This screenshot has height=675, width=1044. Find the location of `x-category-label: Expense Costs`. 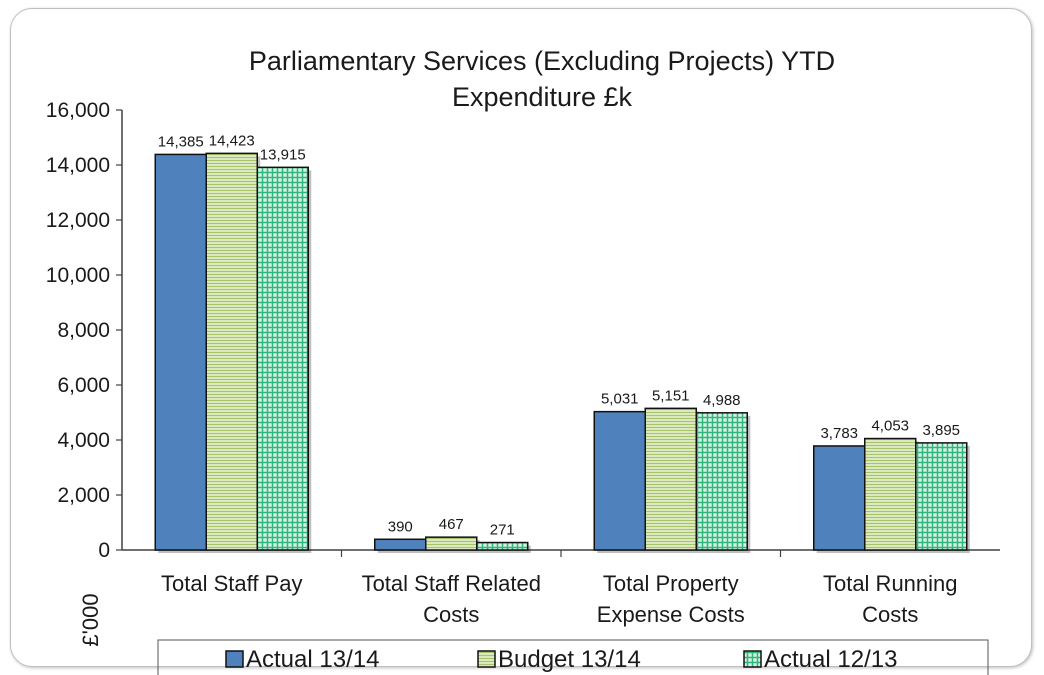

x-category-label: Expense Costs is located at coordinates (671, 614).